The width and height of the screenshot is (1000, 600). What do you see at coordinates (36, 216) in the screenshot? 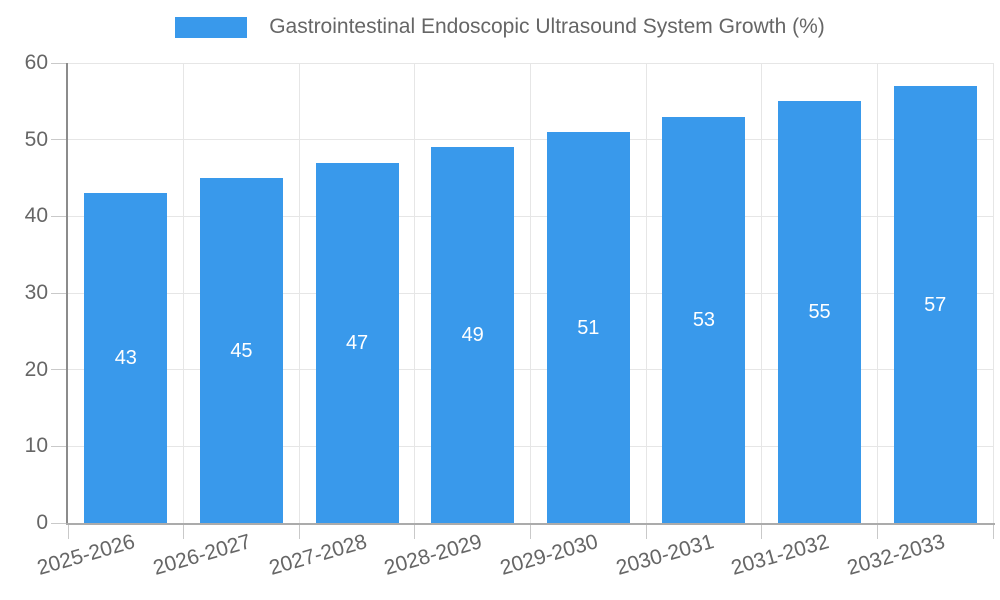
I see `y-tick-label: 40` at bounding box center [36, 216].